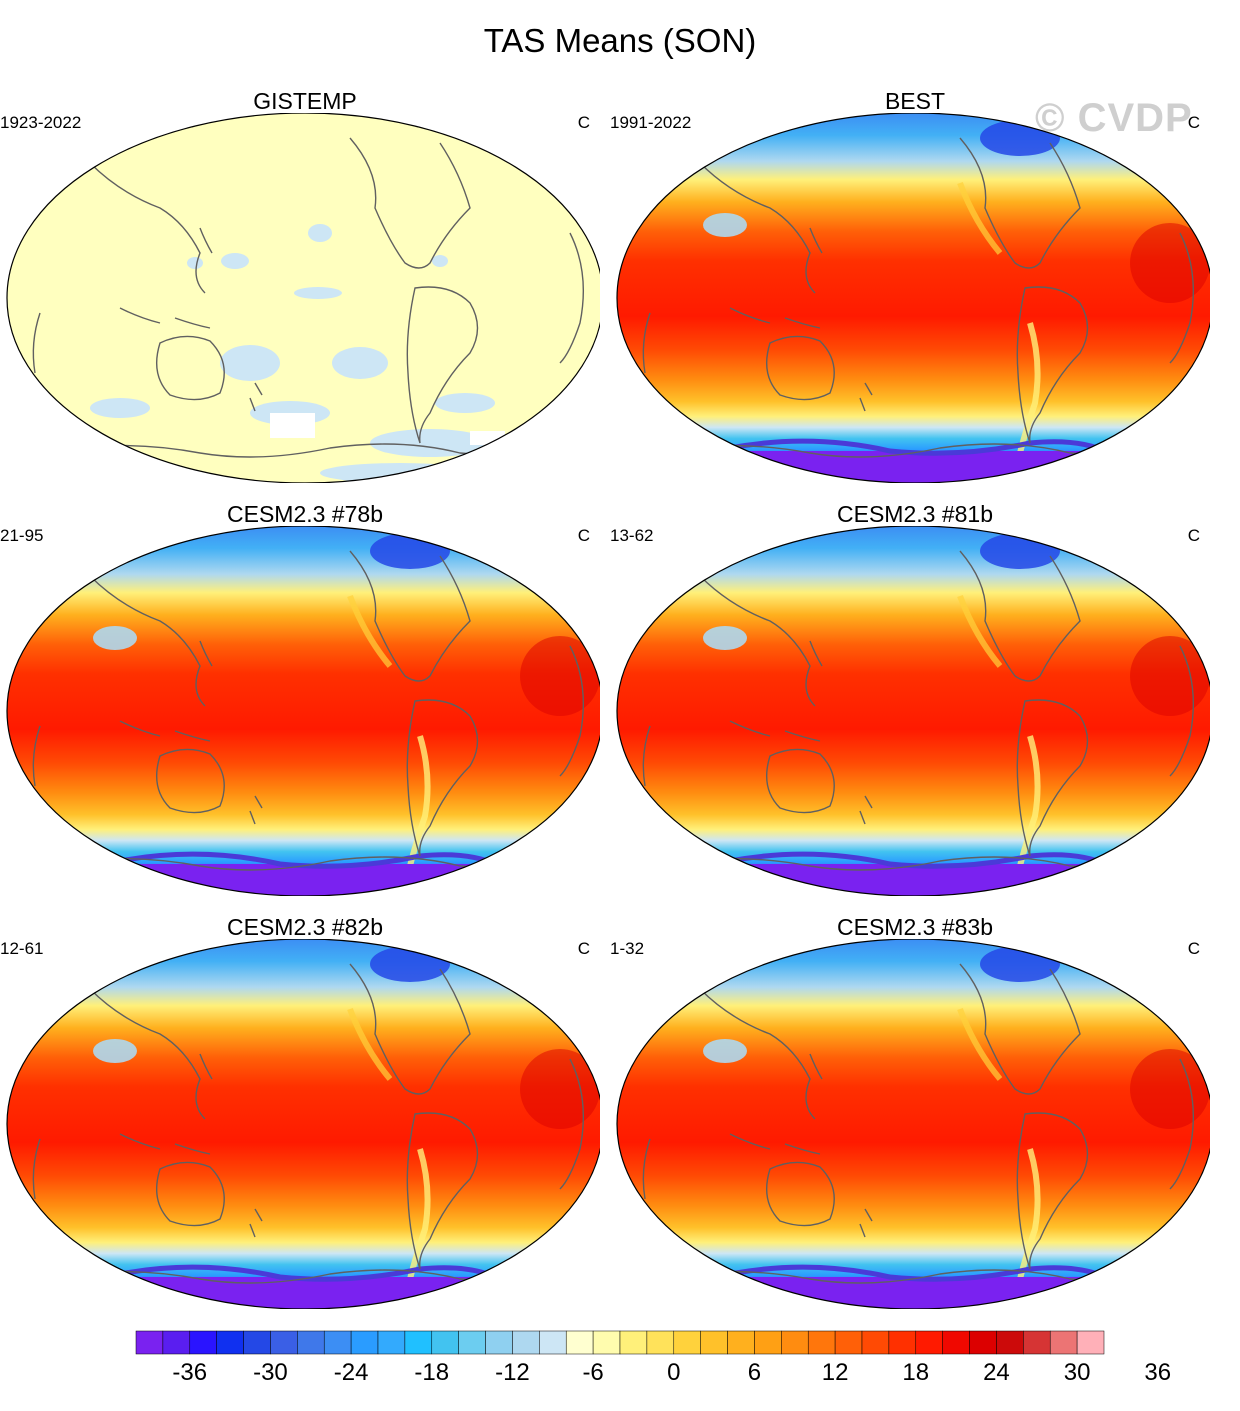 The image size is (1240, 1411). Describe the element at coordinates (305, 514) in the screenshot. I see `panel-title: CESM2.3 #78b` at that location.